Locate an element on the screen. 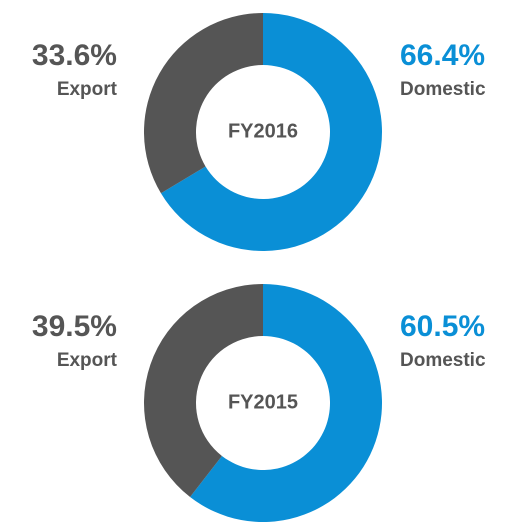 This screenshot has height=523, width=511. value-label: 60.5% is located at coordinates (442, 326).